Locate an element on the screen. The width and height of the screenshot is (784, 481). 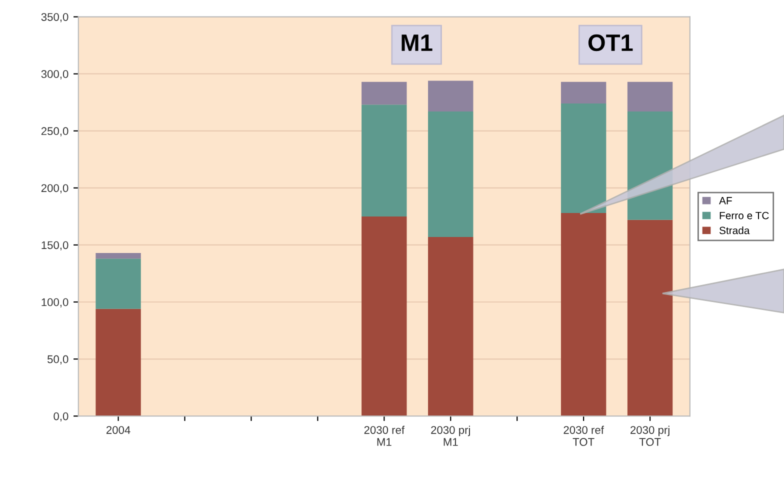
legend-label: AF is located at coordinates (725, 200).